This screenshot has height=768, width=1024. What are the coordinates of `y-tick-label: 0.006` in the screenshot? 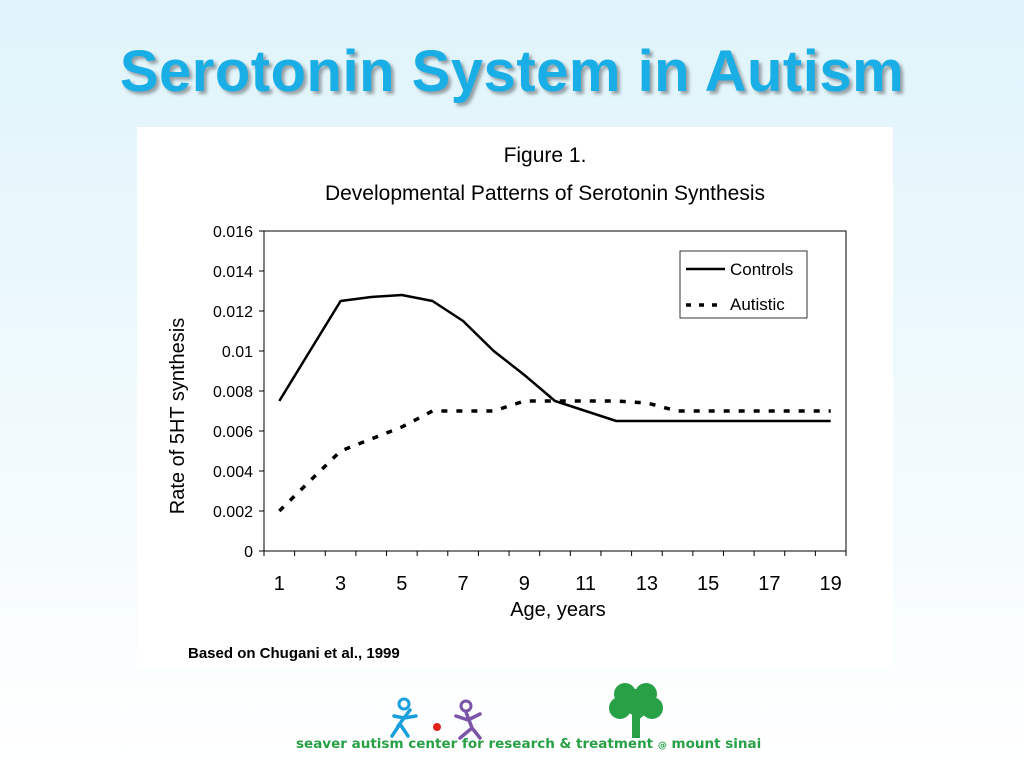 It's located at (233, 432).